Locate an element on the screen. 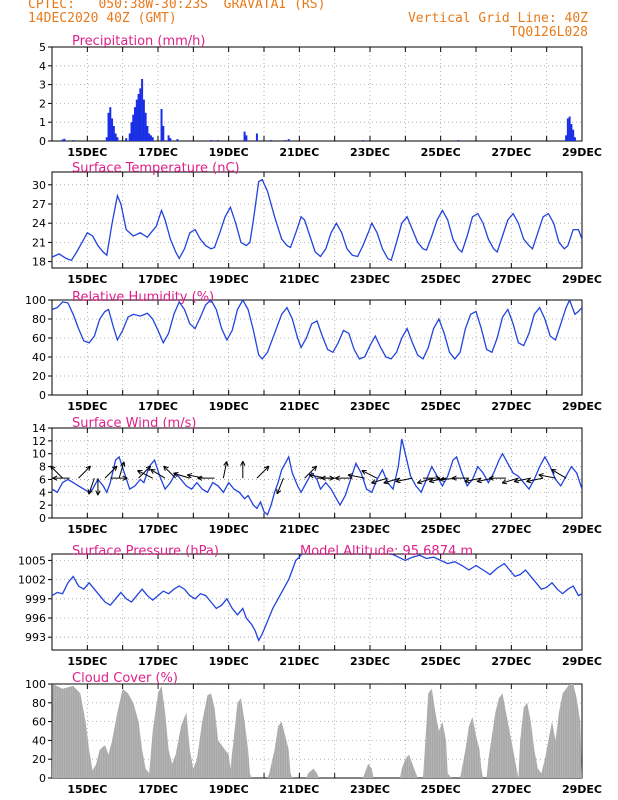 Image resolution: width=618 pixels, height=800 pixels. rh-ytick-label: 20 is located at coordinates (39, 376).